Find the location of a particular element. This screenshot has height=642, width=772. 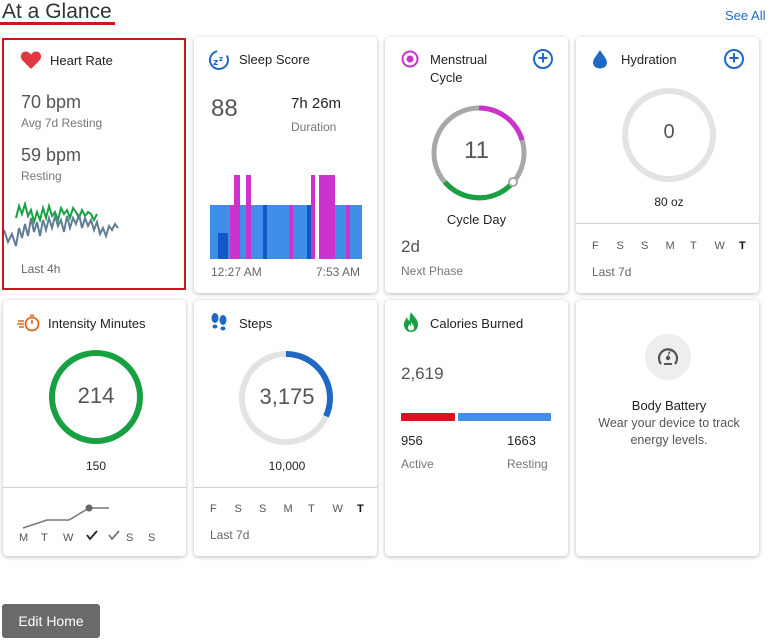

sleep-score-title: Sleep Score is located at coordinates (274, 59).